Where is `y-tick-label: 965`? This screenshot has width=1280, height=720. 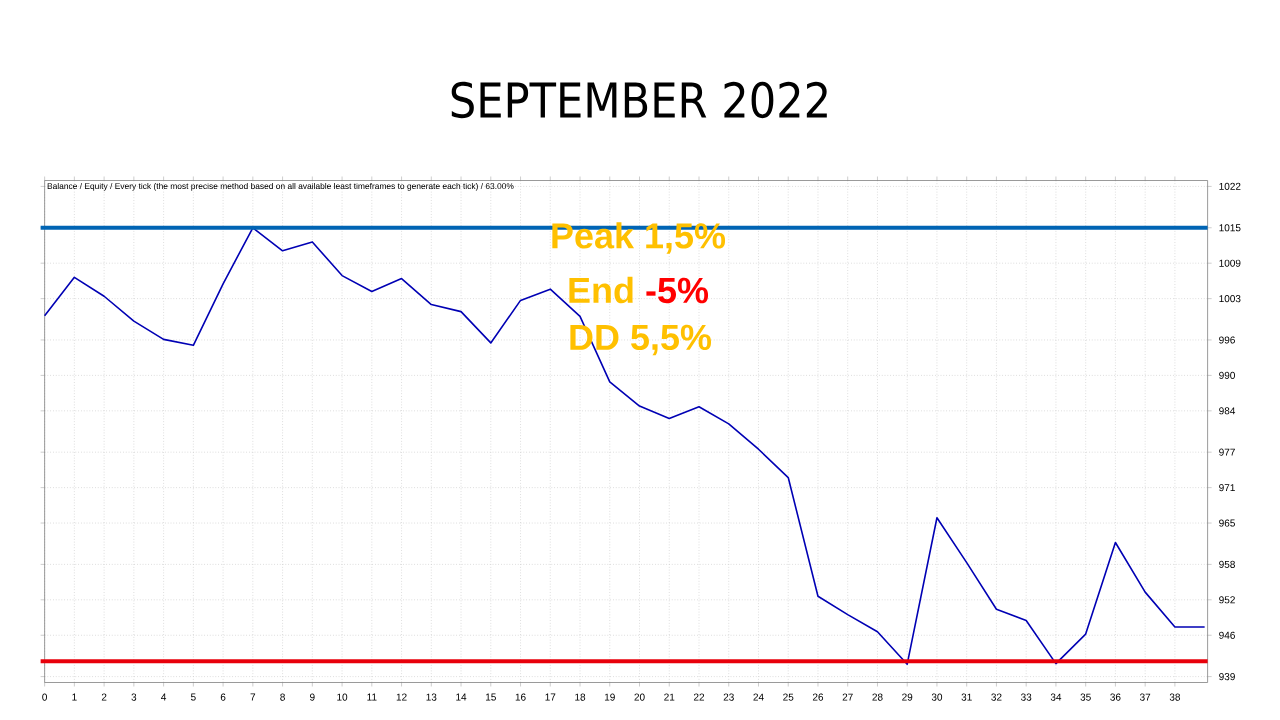 y-tick-label: 965 is located at coordinates (1227, 523).